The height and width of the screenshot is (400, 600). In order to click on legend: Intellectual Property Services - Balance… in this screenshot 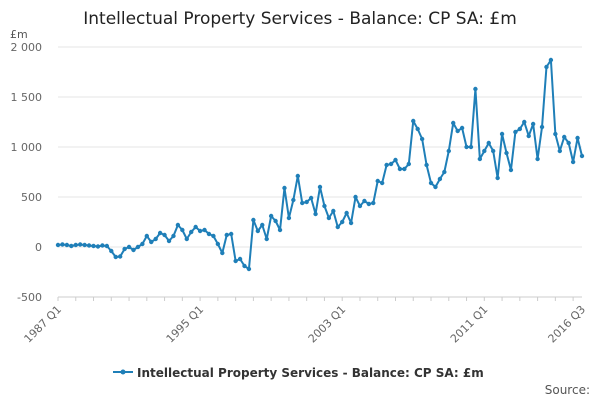, I will do `click(298, 373)`.